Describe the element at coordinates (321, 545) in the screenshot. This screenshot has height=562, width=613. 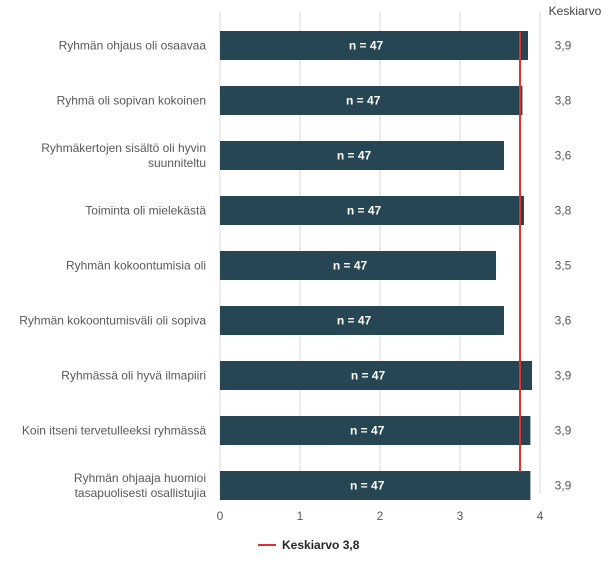
I see `legend-label: Keskiarvo 3,8` at that location.